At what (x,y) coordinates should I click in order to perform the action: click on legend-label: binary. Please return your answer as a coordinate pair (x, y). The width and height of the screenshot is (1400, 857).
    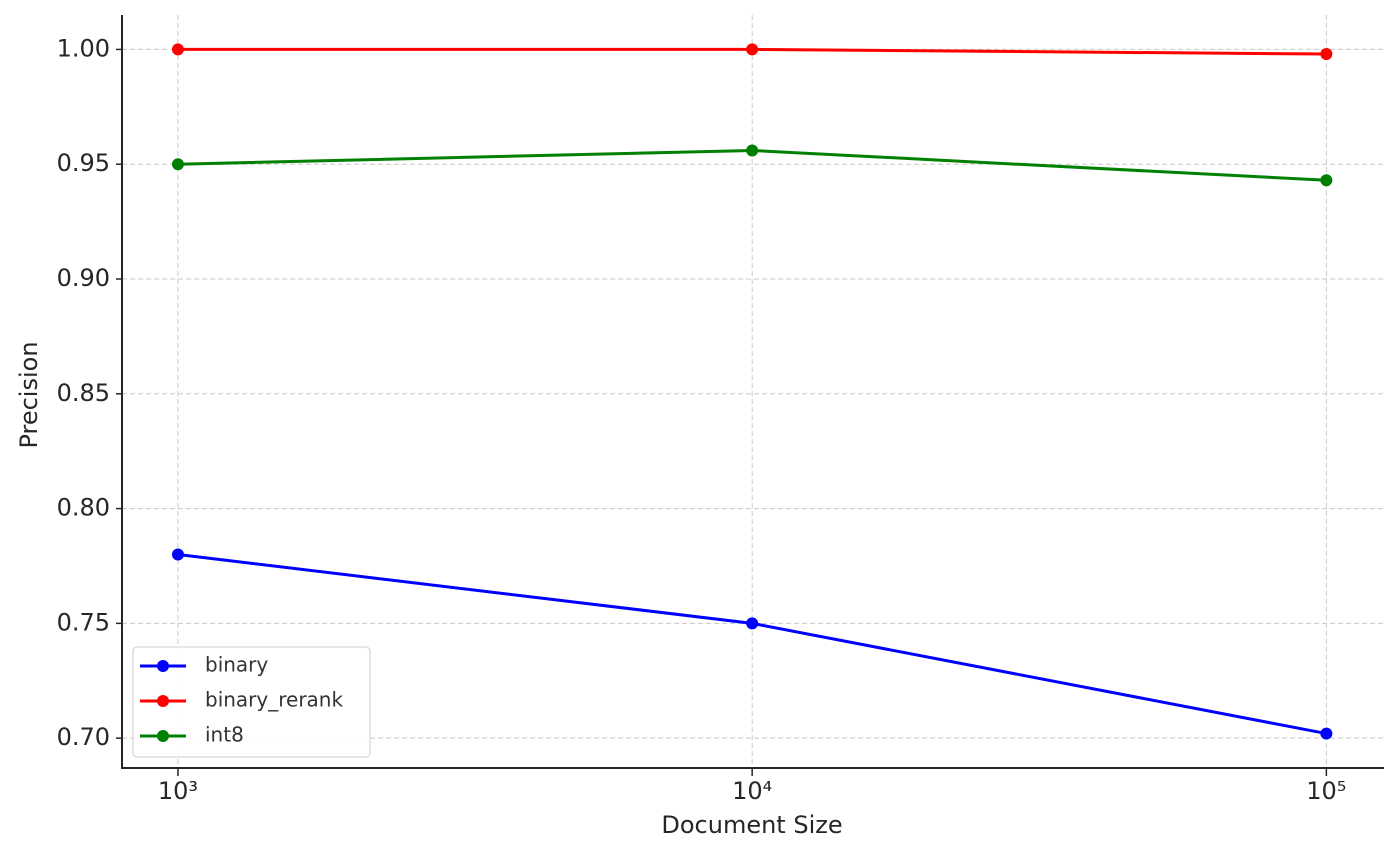
    Looking at the image, I should click on (236, 665).